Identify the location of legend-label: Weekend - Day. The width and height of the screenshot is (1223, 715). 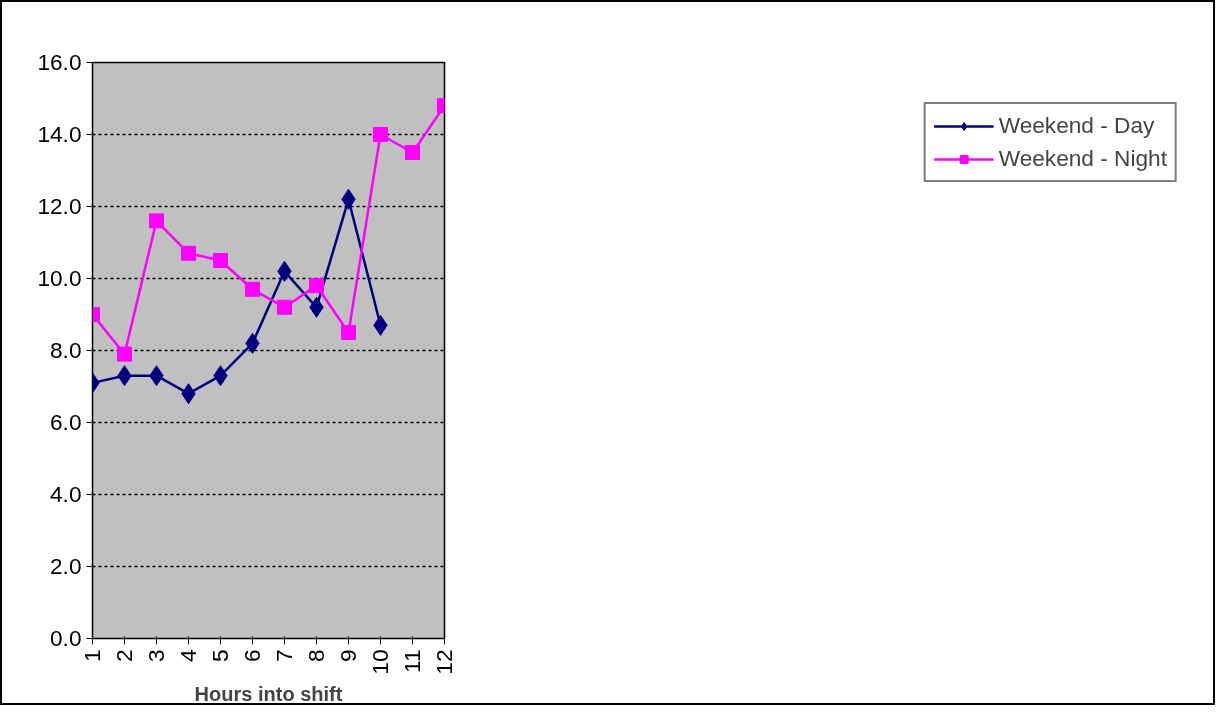
(1076, 125).